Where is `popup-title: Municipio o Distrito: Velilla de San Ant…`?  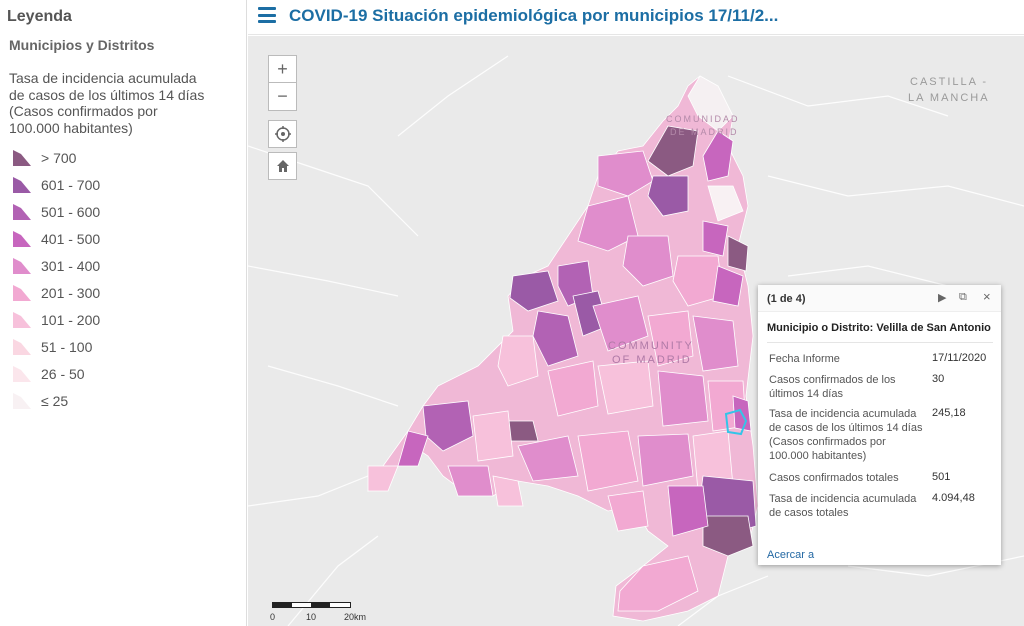
popup-title: Municipio o Distrito: Velilla de San Ant… is located at coordinates (879, 328).